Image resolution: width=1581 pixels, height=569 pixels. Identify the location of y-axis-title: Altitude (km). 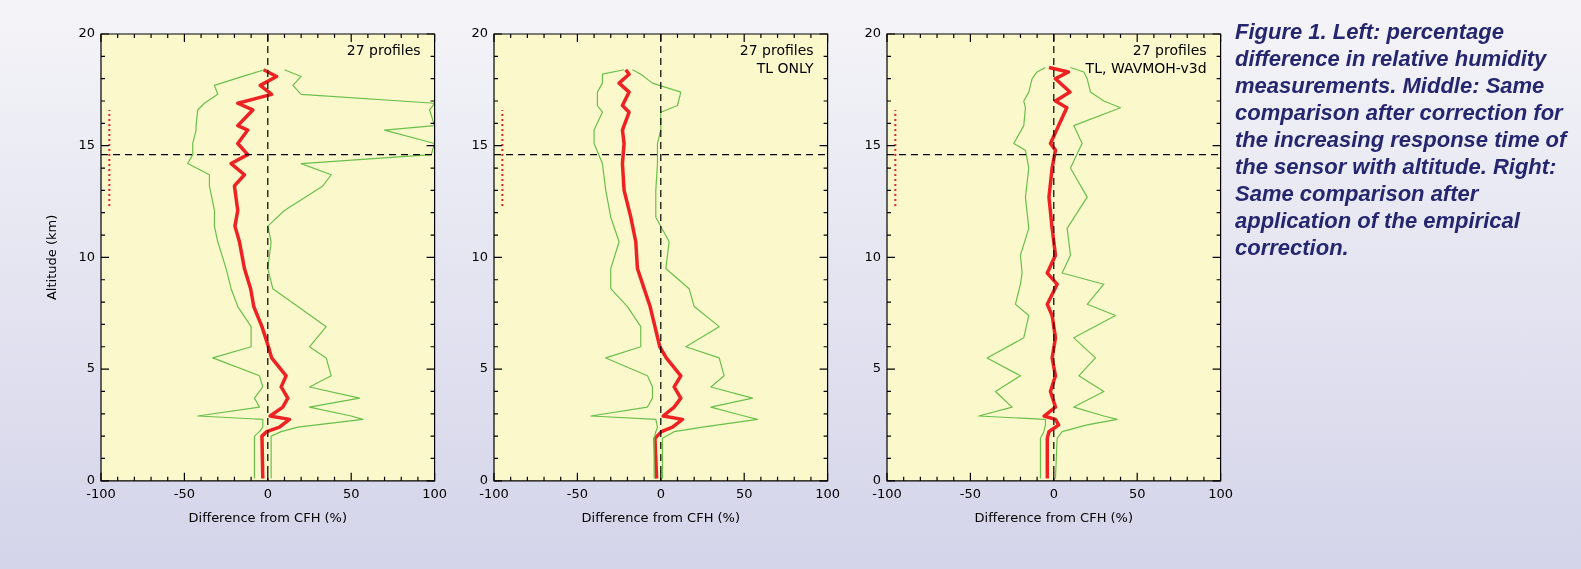
(52, 257).